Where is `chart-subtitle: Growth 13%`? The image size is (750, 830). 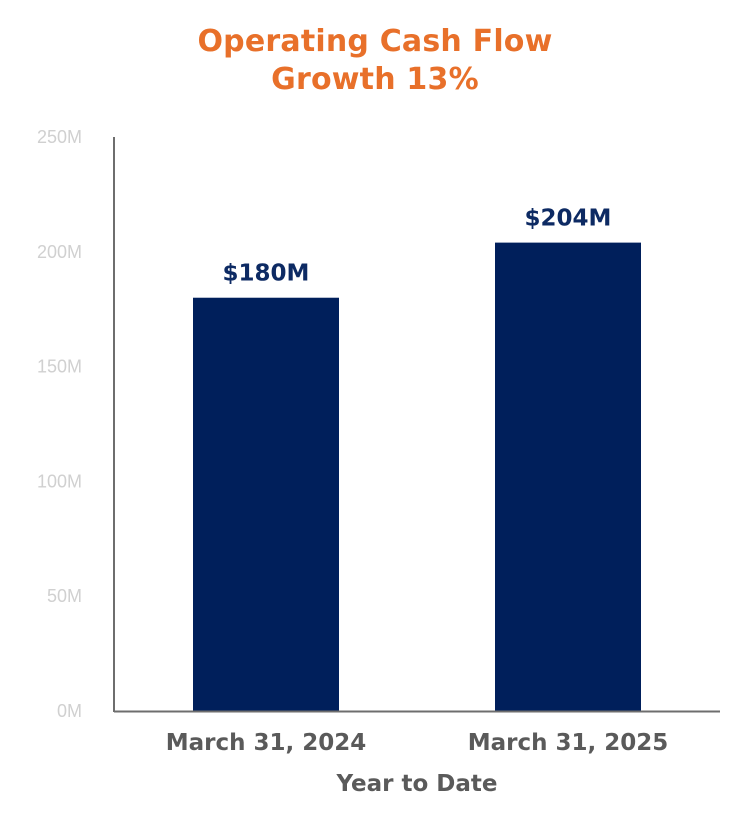
chart-subtitle: Growth 13% is located at coordinates (375, 79).